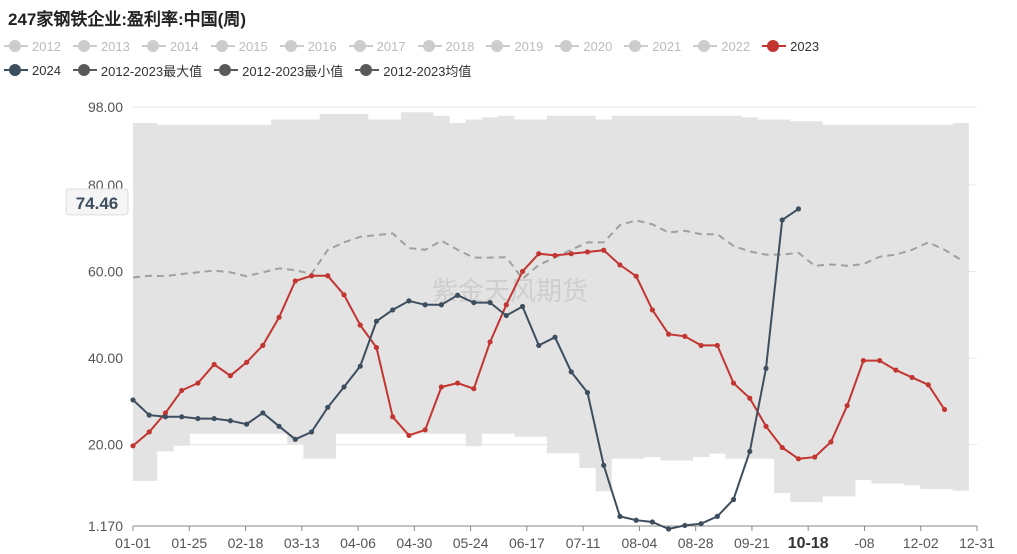  What do you see at coordinates (105, 107) in the screenshot?
I see `y-tick-label: 98.00` at bounding box center [105, 107].